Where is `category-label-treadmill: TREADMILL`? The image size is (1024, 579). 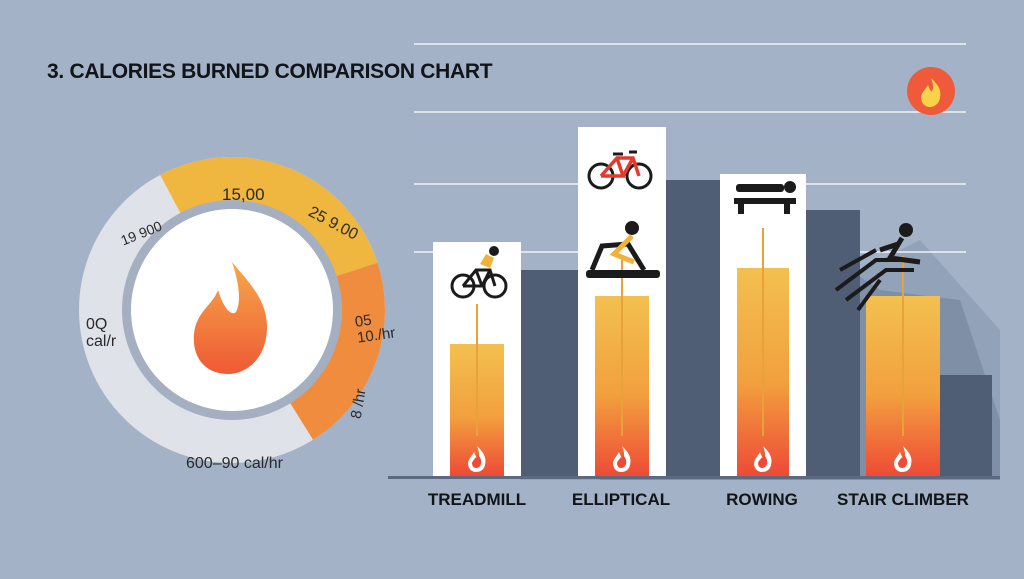
category-label-treadmill: TREADMILL is located at coordinates (477, 499).